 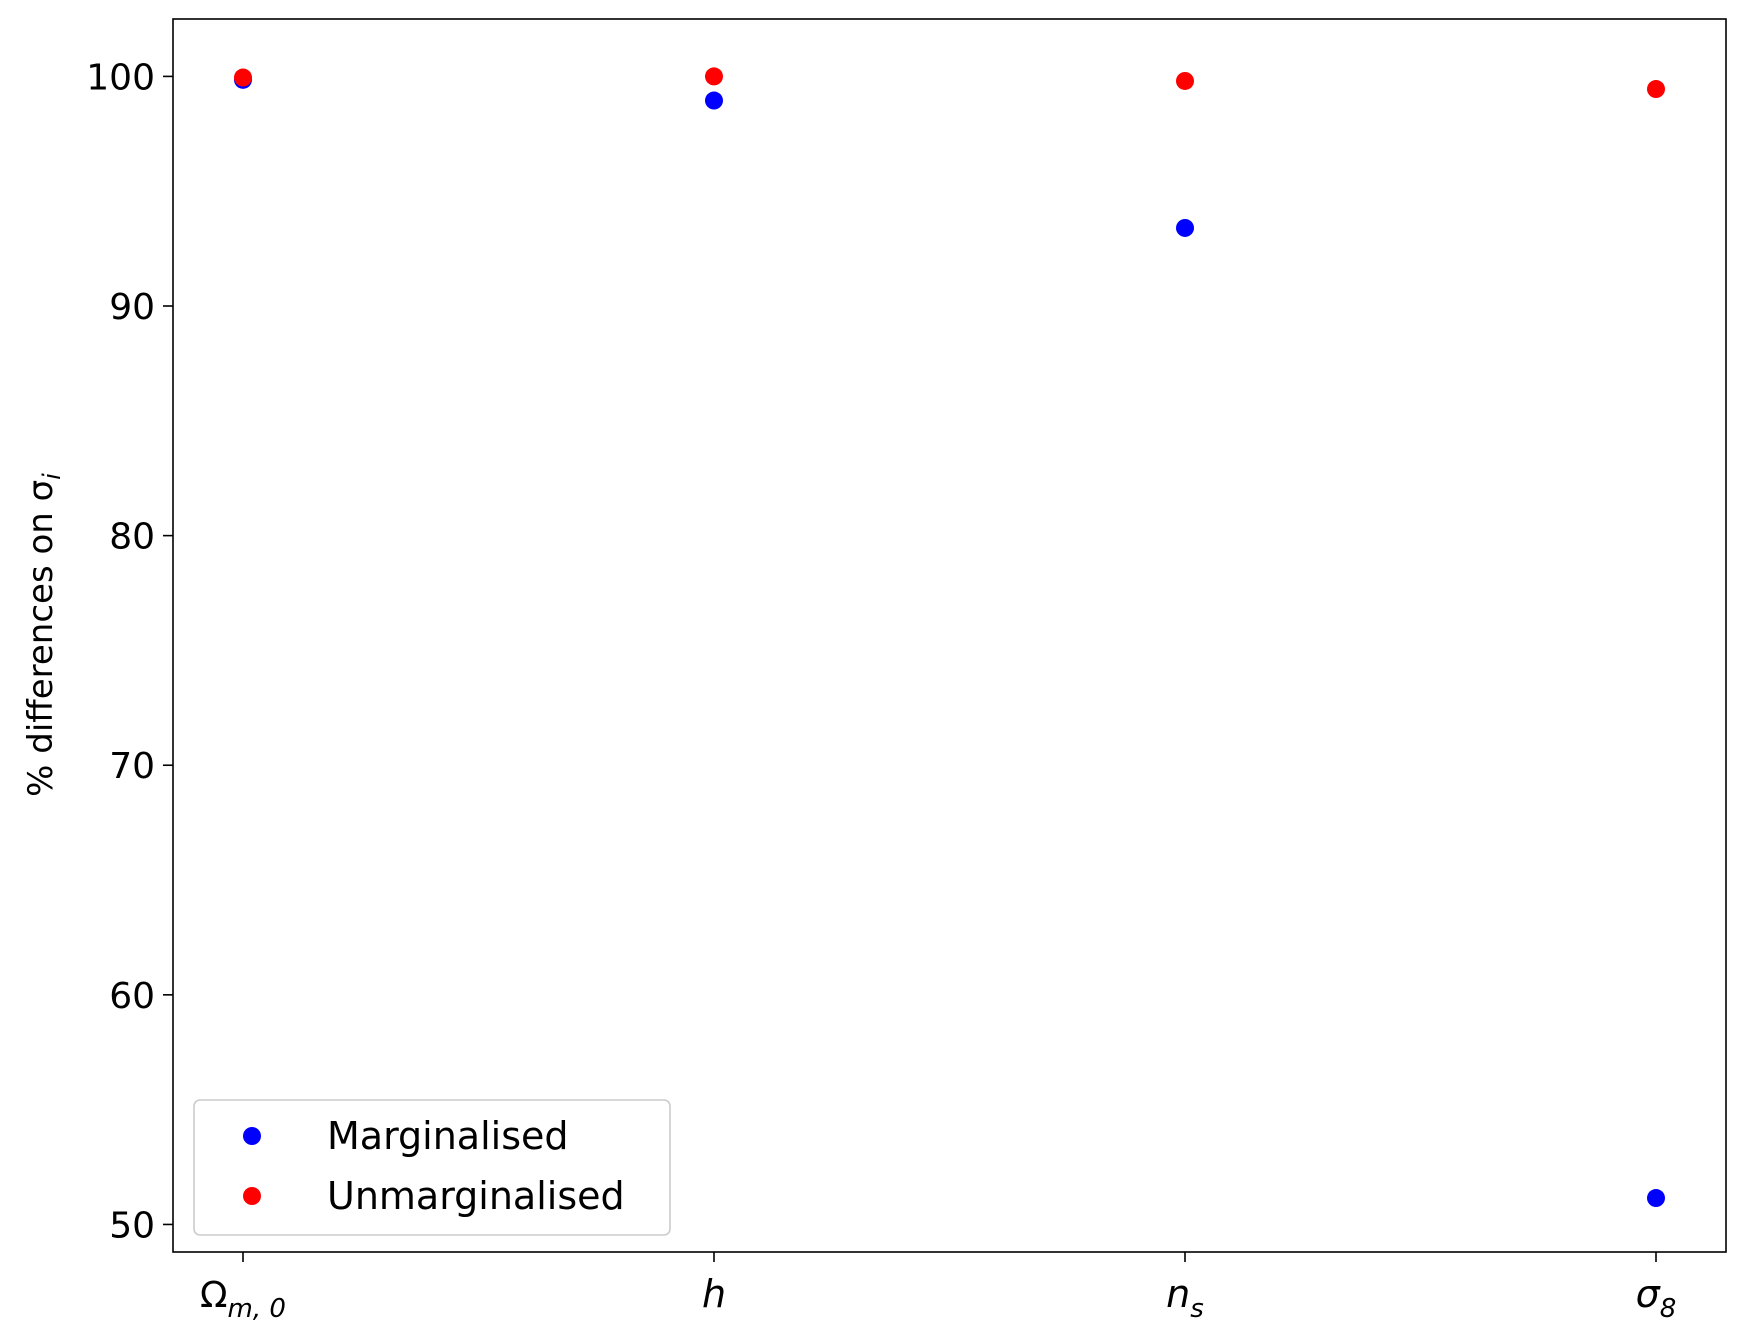 I want to click on x-tick-label-subscript: 8, so click(x=1668, y=1309).